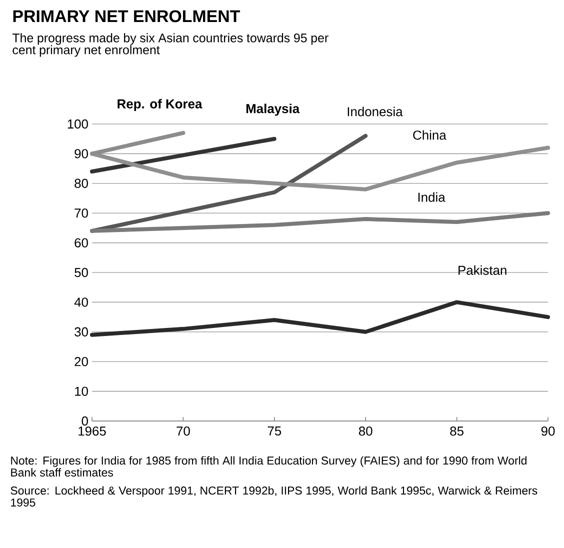 The image size is (564, 548). I want to click on source-note: Source: Lockheed & Verspoor 1991, NCERT 1992b, IIPS 1995, World Bank 1995c, Warwick & Reimers 1995, so click(274, 496).